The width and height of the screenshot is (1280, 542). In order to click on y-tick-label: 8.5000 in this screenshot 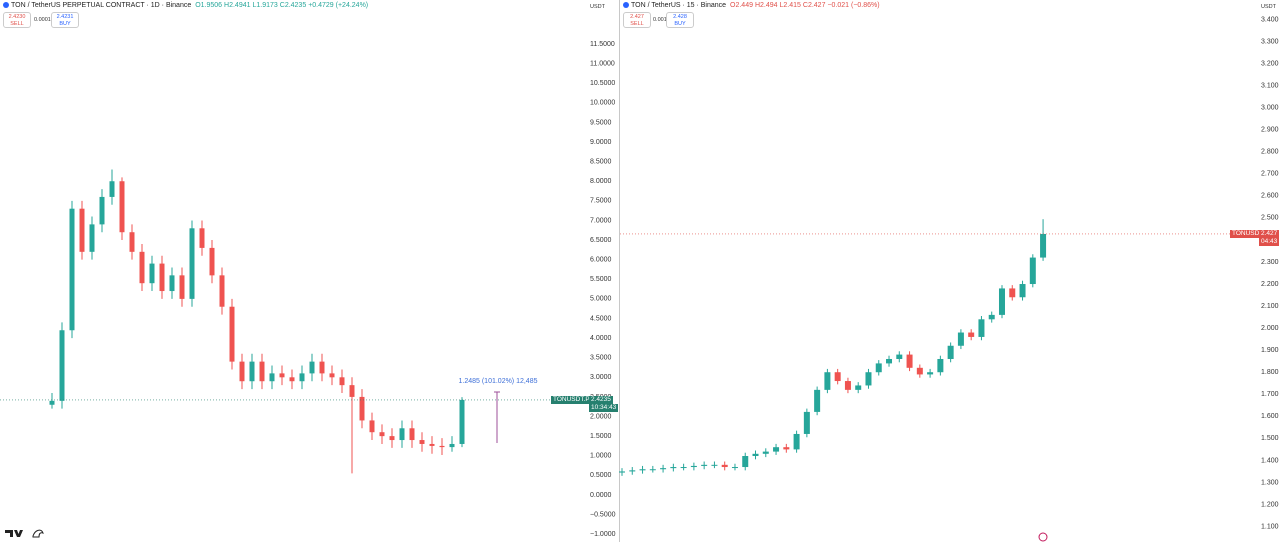, I will do `click(601, 161)`.